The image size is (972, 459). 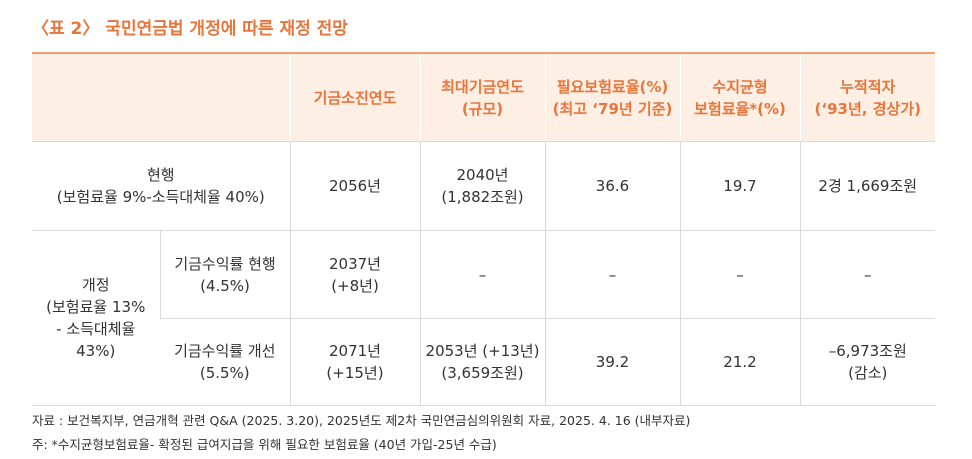 I want to click on cell-line: 보험료율*(%), so click(x=740, y=108).